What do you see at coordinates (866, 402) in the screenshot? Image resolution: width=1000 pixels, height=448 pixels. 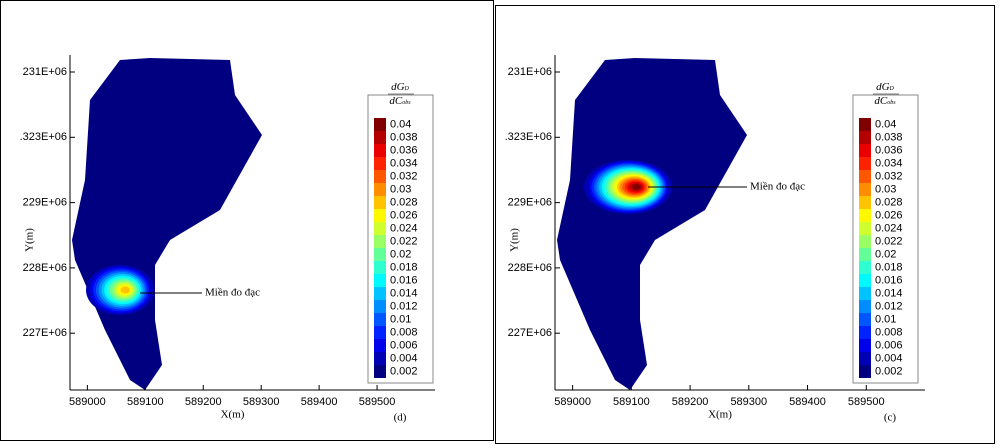 I see `x-tick-label: 589500` at bounding box center [866, 402].